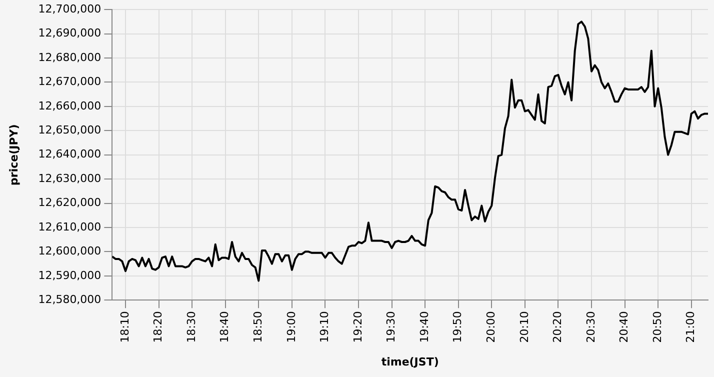  What do you see at coordinates (70, 105) in the screenshot?
I see `y-tick-label: 12,660,000` at bounding box center [70, 105].